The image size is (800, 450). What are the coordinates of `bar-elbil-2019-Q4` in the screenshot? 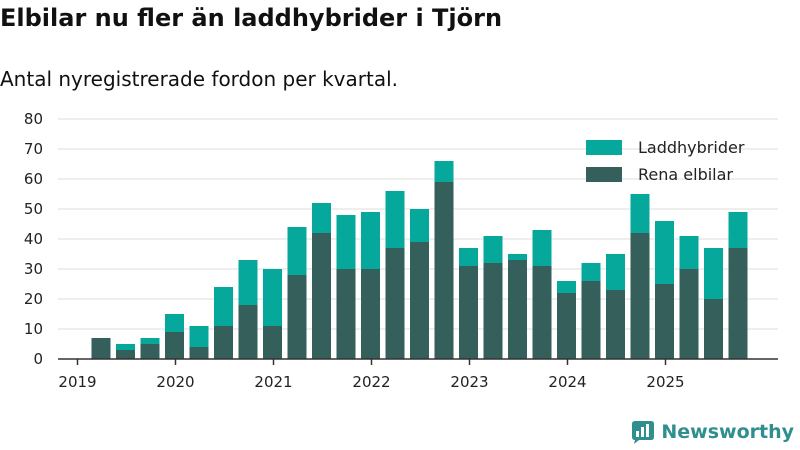 It's located at (150, 351).